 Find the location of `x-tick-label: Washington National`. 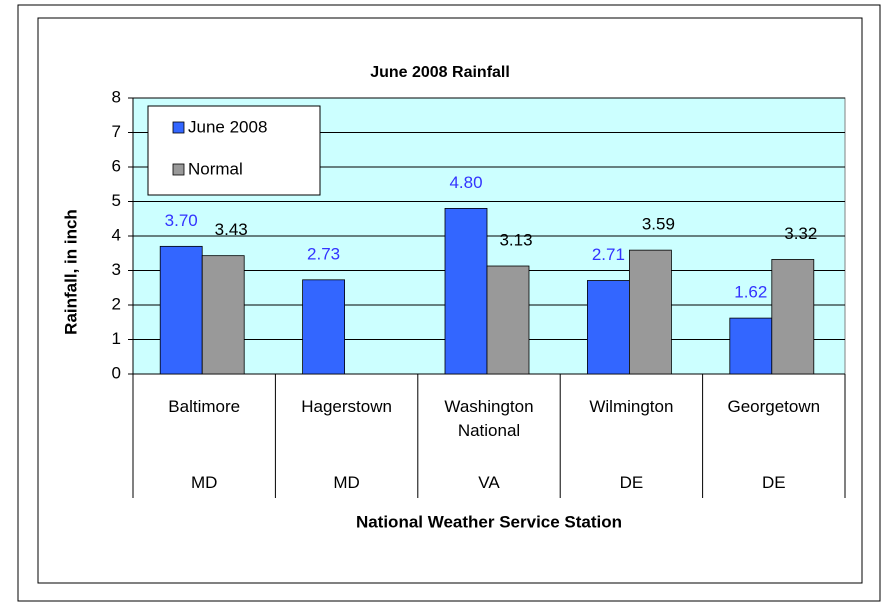

x-tick-label: Washington National is located at coordinates (489, 418).